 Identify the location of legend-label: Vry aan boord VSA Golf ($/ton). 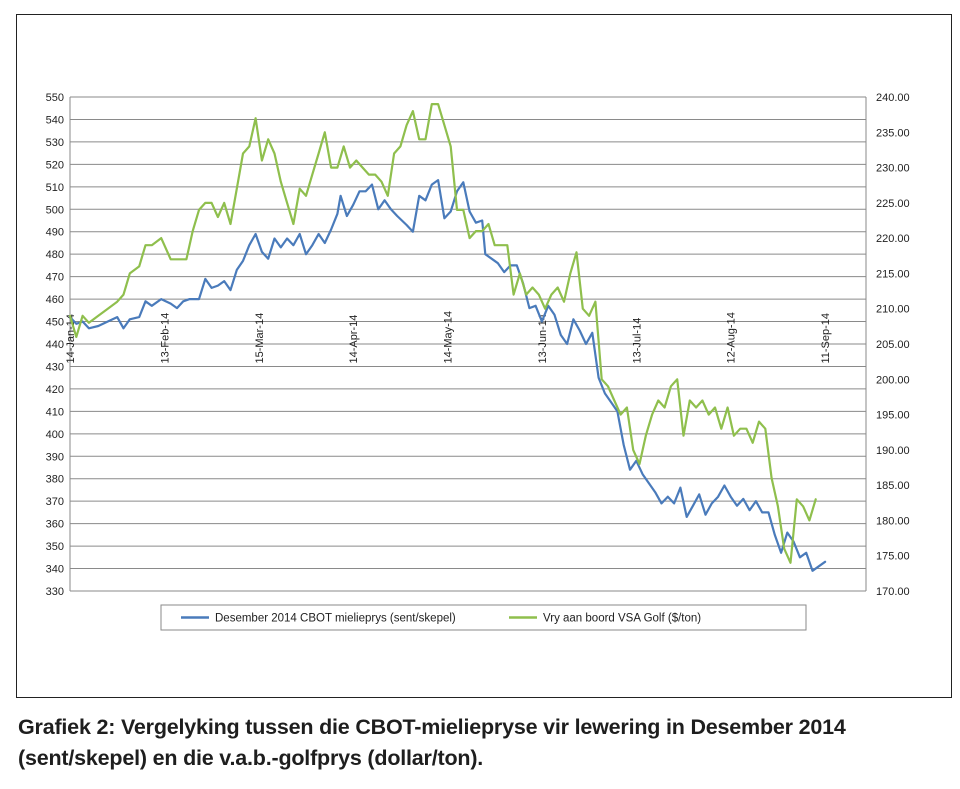
(622, 619).